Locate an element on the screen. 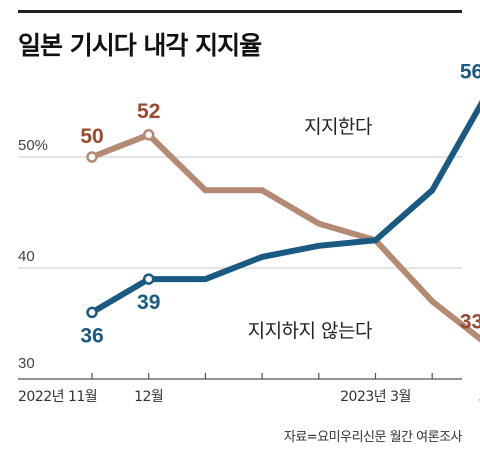 The width and height of the screenshot is (480, 461). y-tick-label: 30 is located at coordinates (26, 363).